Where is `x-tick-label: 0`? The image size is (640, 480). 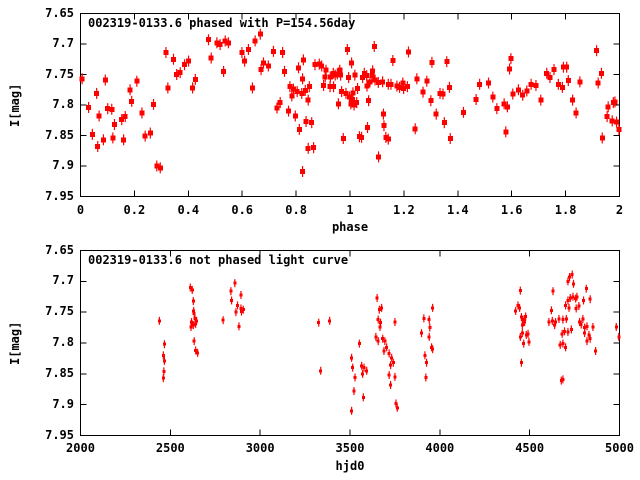
x-tick-label: 0 is located at coordinates (80, 210).